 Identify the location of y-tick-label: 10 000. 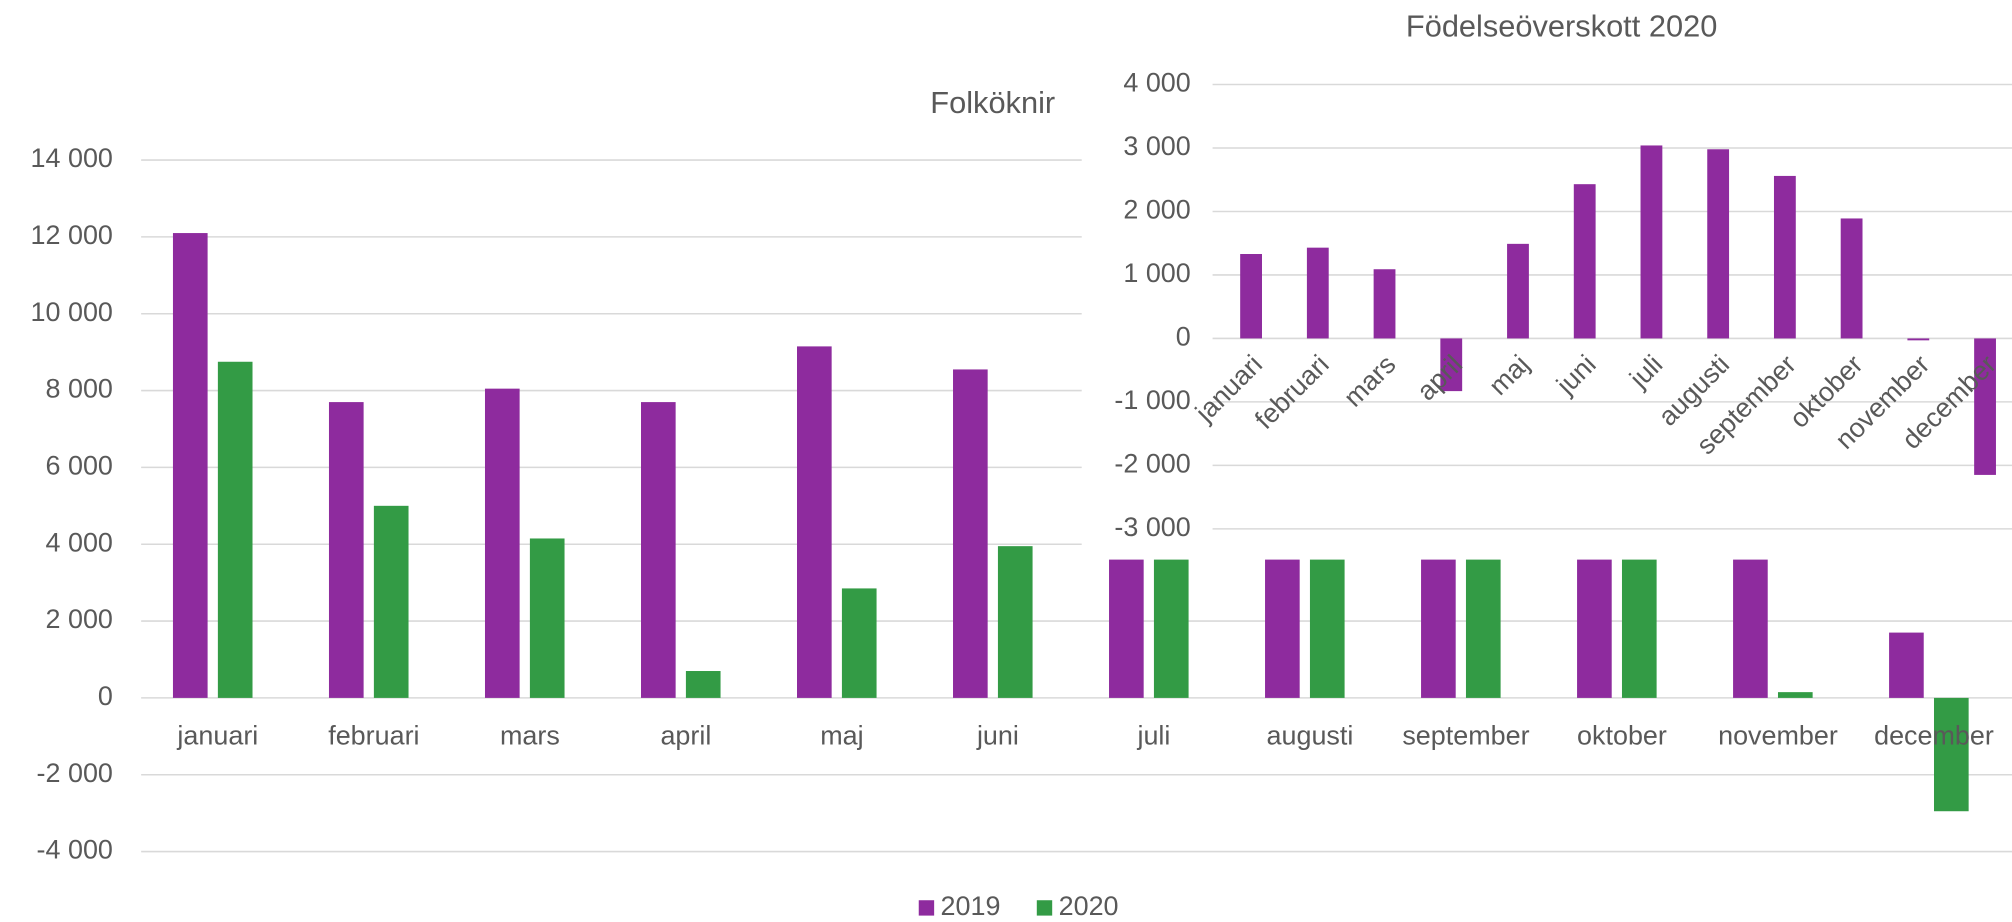
(72, 312).